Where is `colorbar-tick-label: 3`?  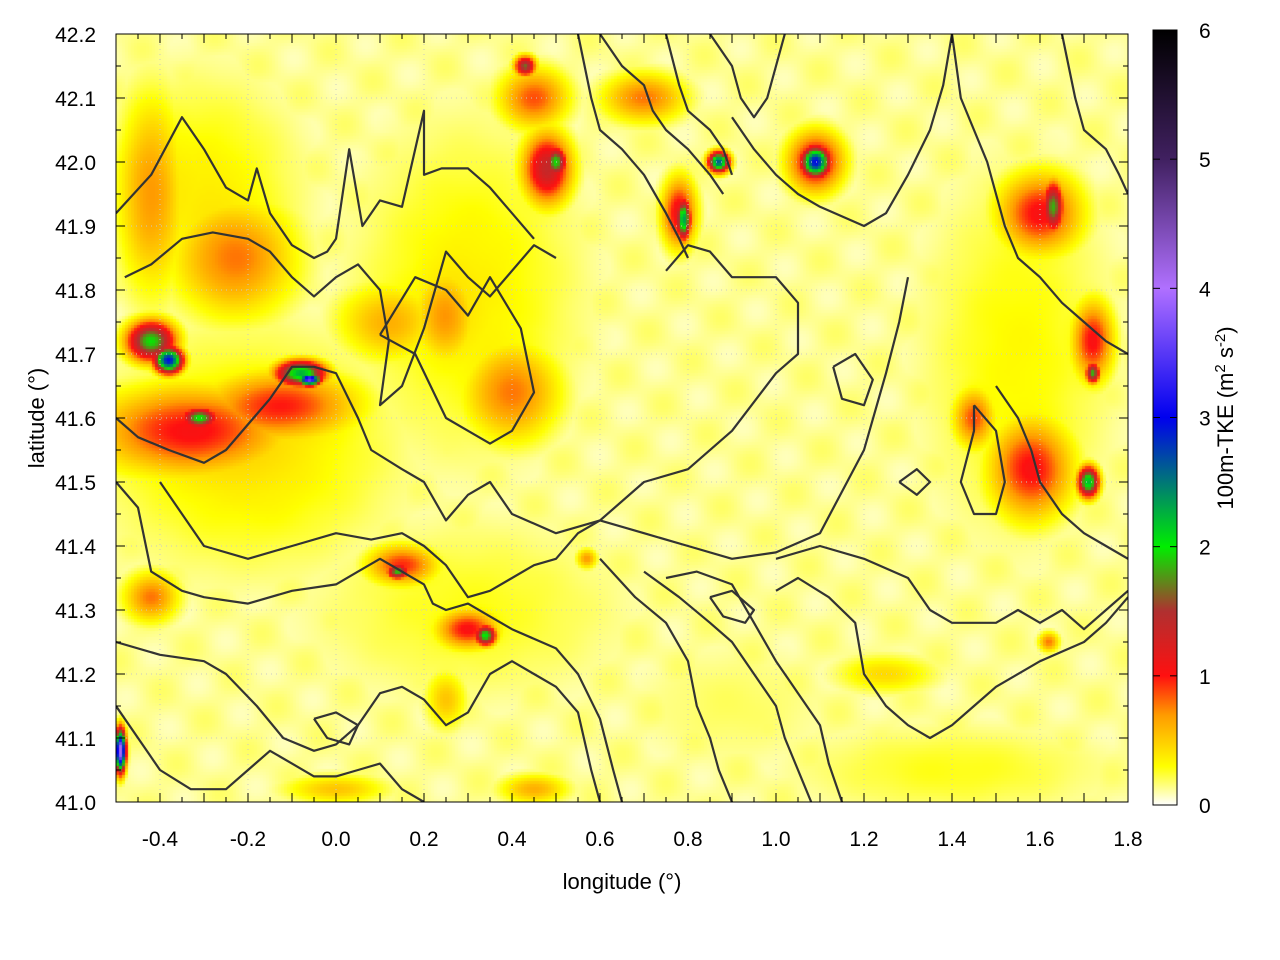
colorbar-tick-label: 3 is located at coordinates (1205, 419).